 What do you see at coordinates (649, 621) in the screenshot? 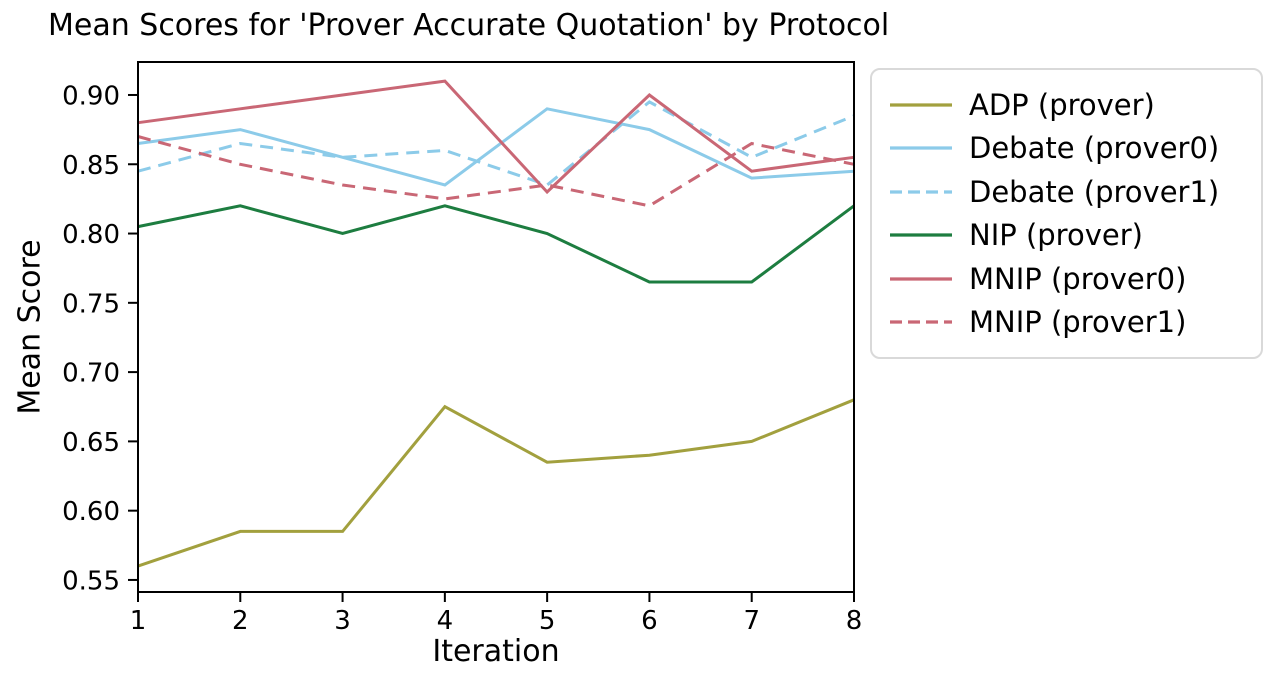
I see `x-tick-label: 6` at bounding box center [649, 621].